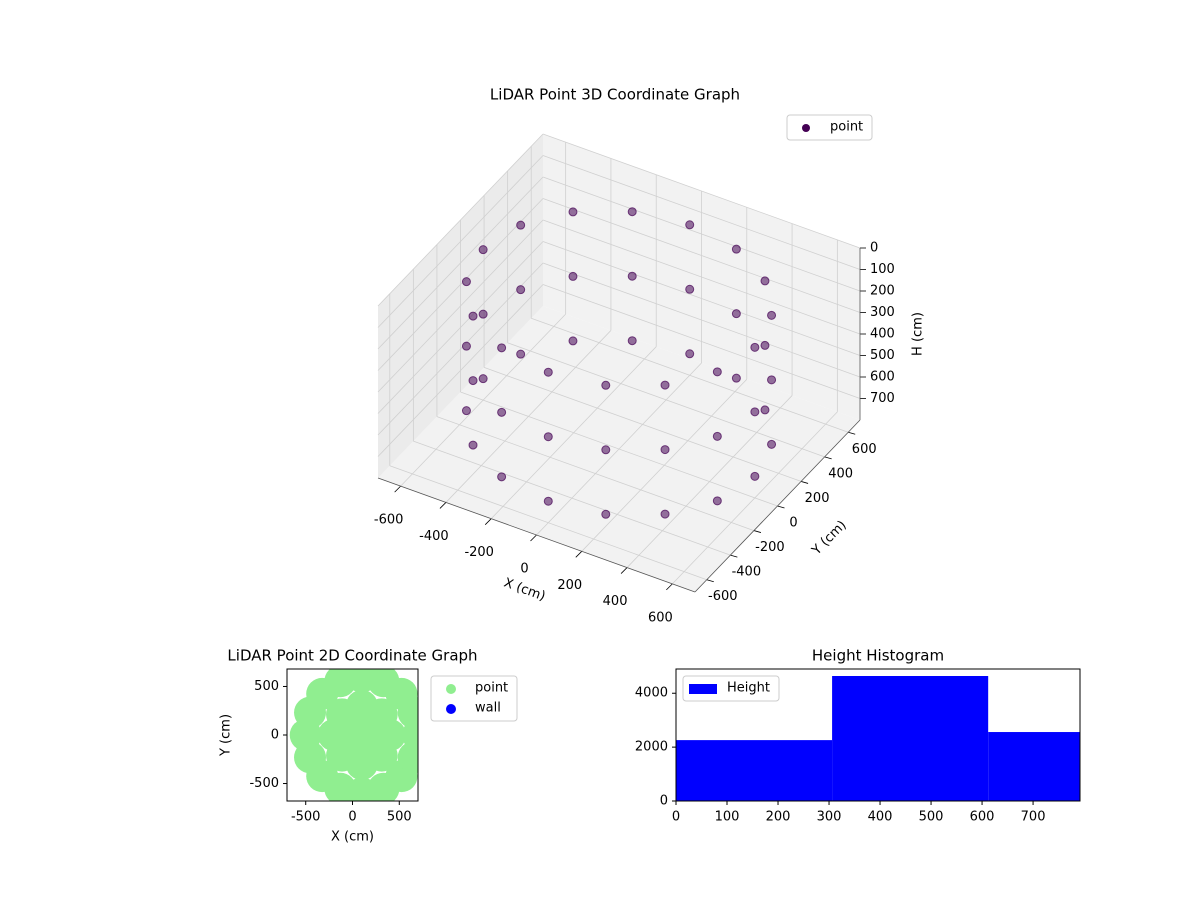 This screenshot has height=900, width=1200. Describe the element at coordinates (1033, 817) in the screenshot. I see `x-tick-label: 700` at that location.